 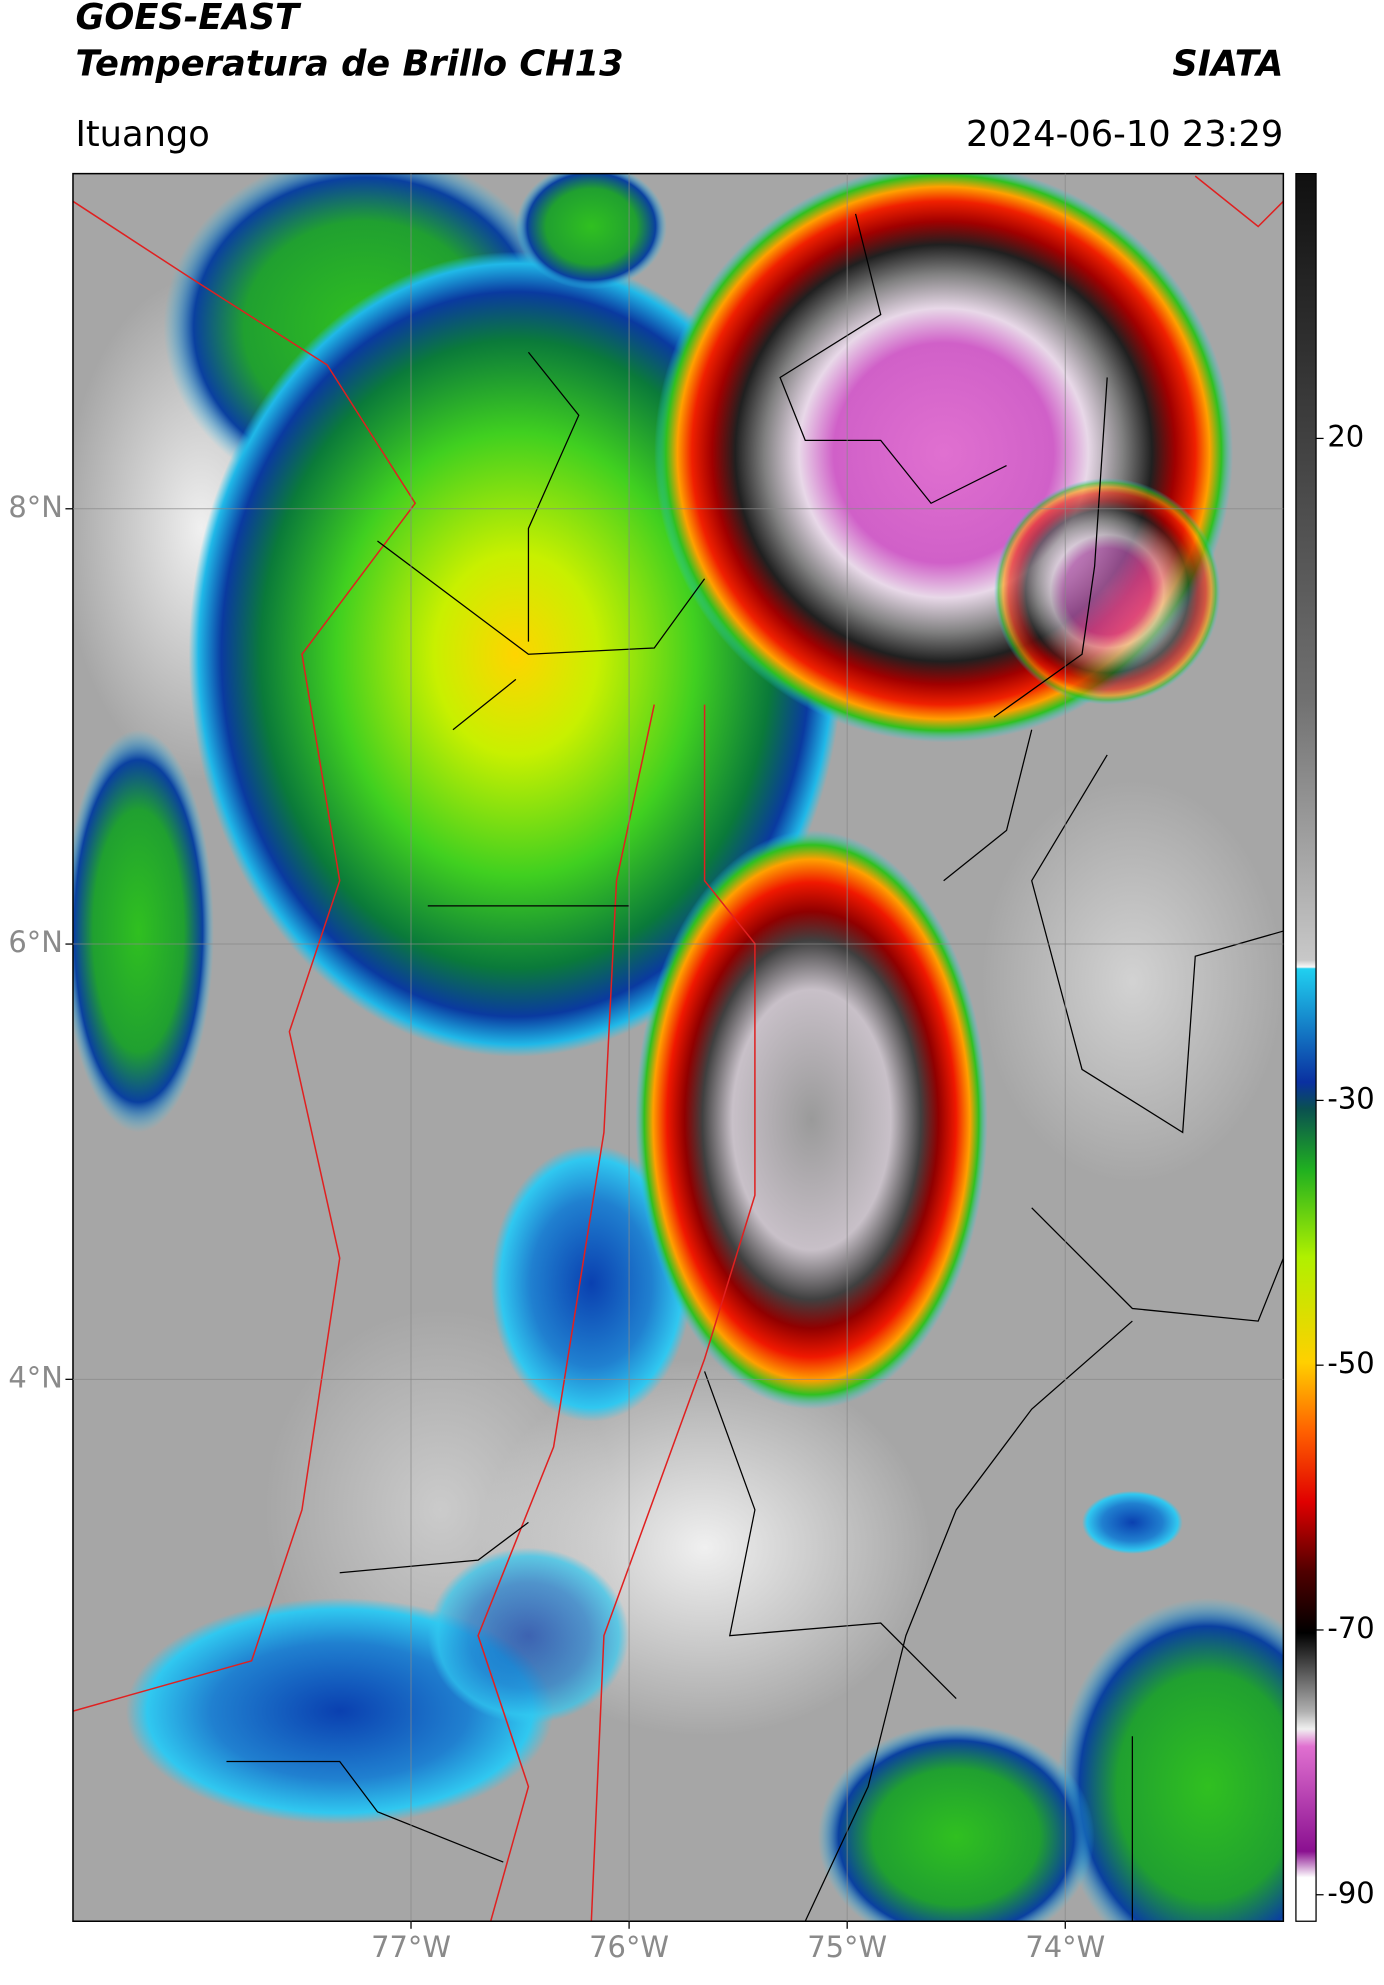 I want to click on colorbar-tick-label: -30, so click(x=1350, y=1098).